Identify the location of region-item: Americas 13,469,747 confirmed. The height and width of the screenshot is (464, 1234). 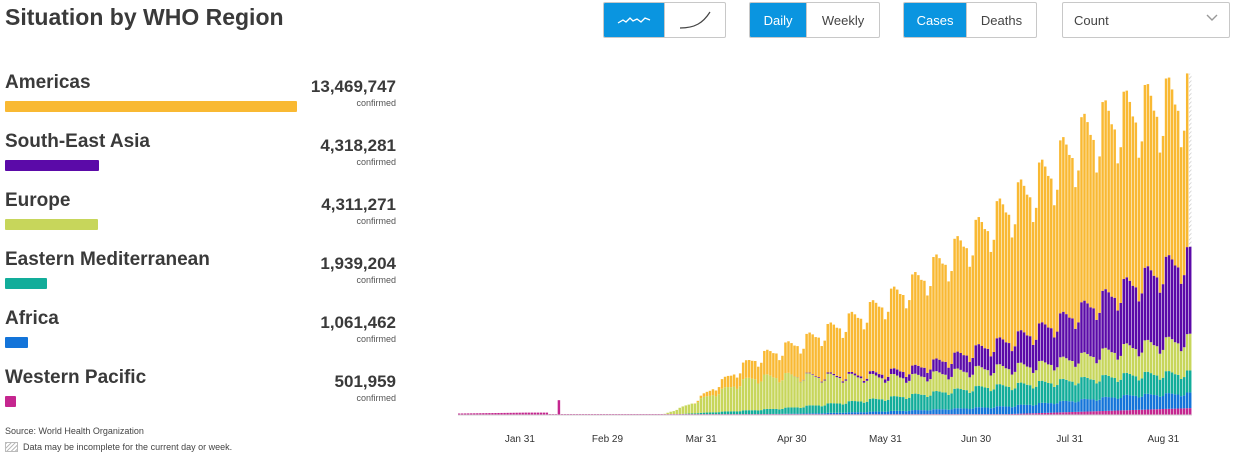
(202, 97).